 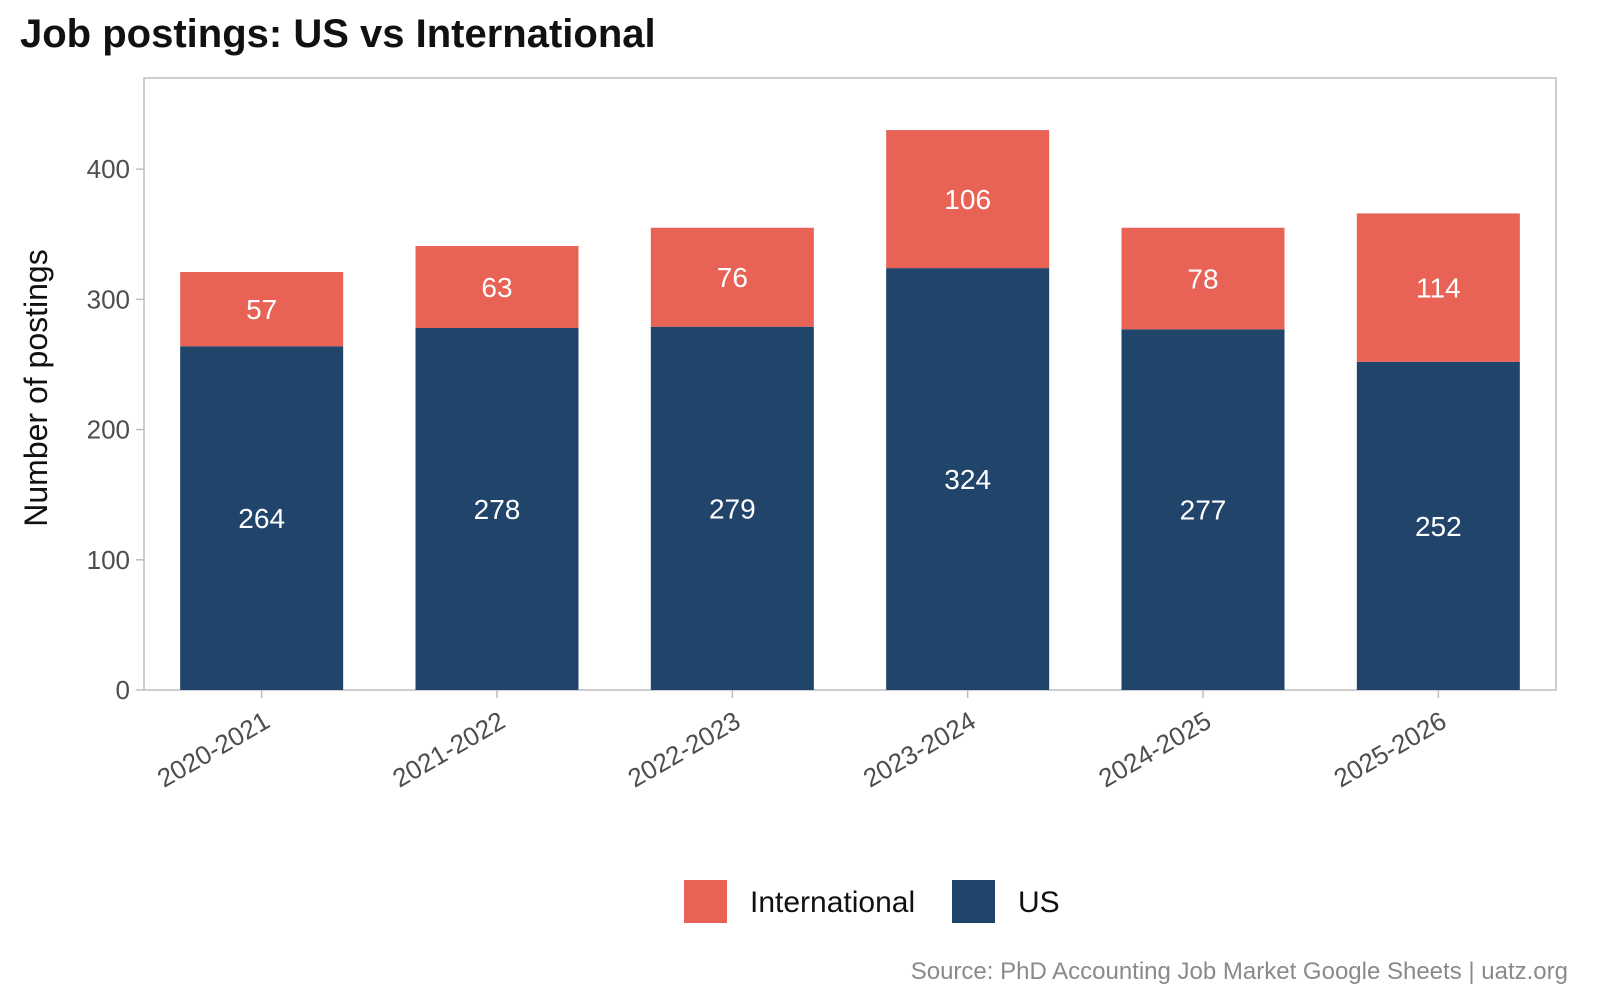 I want to click on data-label-us: 252, so click(x=1438, y=526).